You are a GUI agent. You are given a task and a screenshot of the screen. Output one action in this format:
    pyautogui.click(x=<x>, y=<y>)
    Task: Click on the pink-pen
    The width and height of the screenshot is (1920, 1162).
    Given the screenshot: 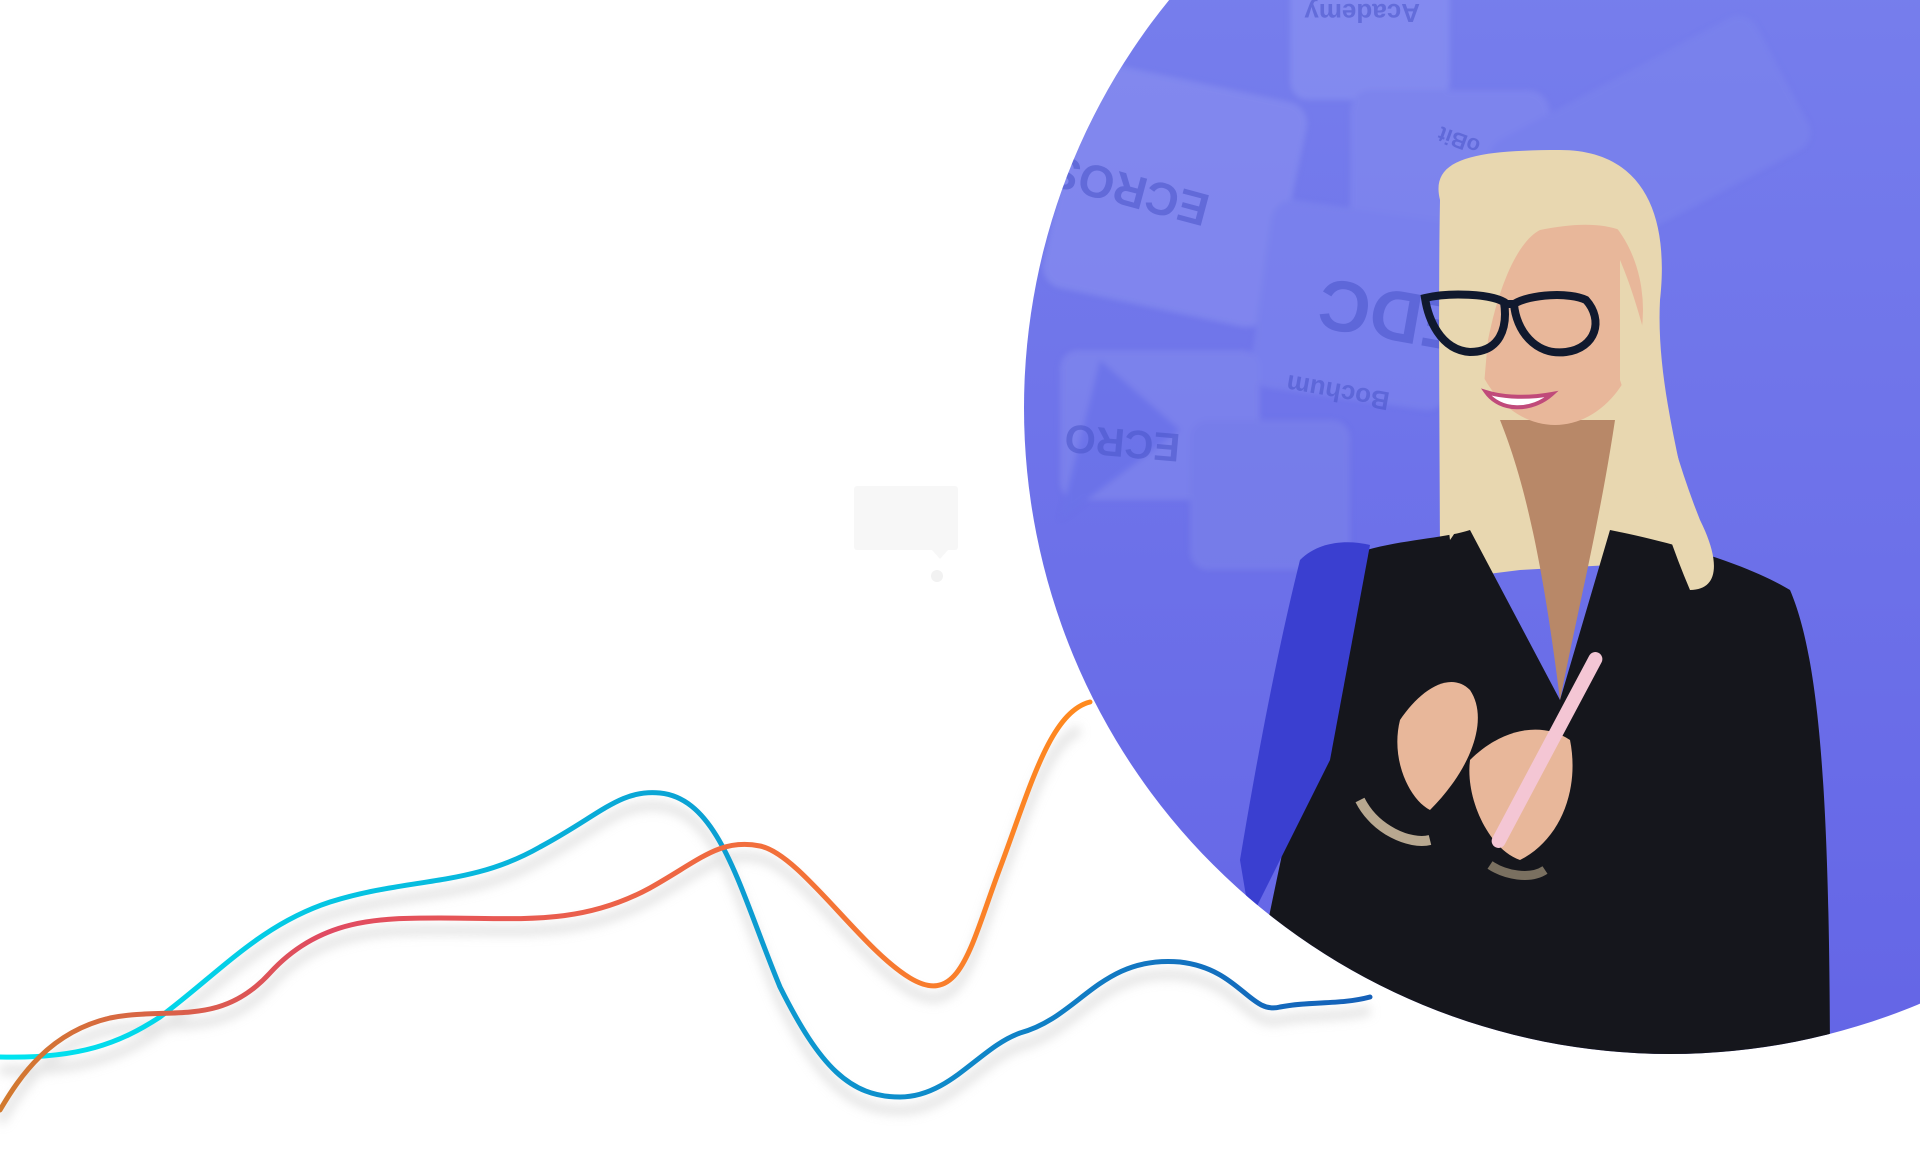 What is the action you would take?
    pyautogui.click(x=1547, y=750)
    